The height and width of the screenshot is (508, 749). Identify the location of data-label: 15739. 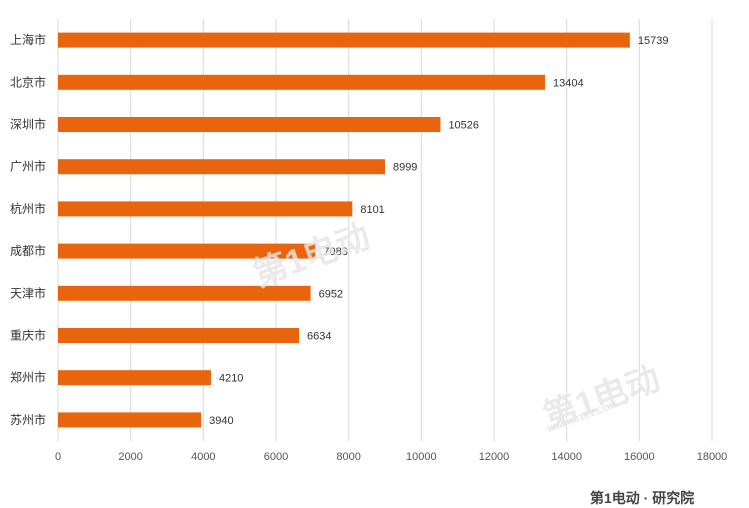
(653, 41).